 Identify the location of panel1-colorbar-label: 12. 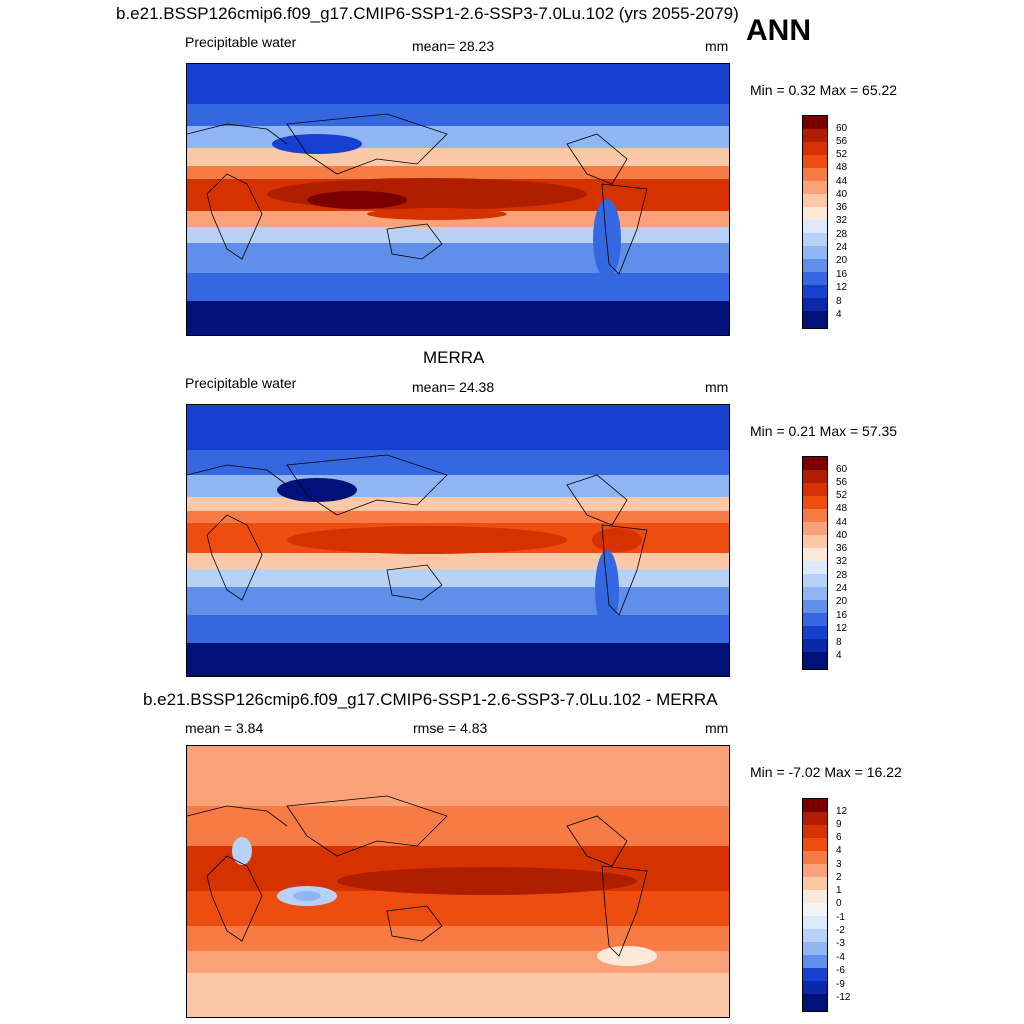
(842, 287).